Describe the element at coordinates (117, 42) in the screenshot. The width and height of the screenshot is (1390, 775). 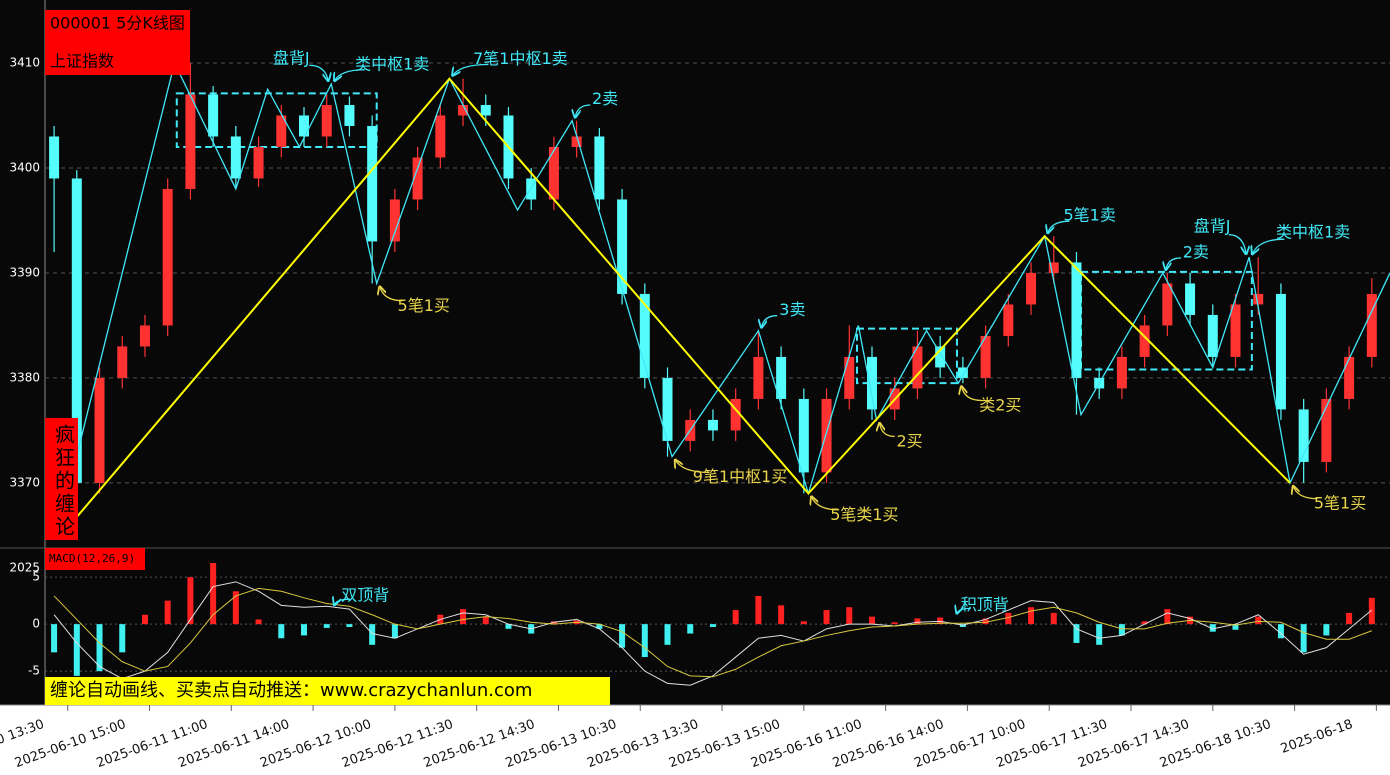
I see `title-box` at that location.